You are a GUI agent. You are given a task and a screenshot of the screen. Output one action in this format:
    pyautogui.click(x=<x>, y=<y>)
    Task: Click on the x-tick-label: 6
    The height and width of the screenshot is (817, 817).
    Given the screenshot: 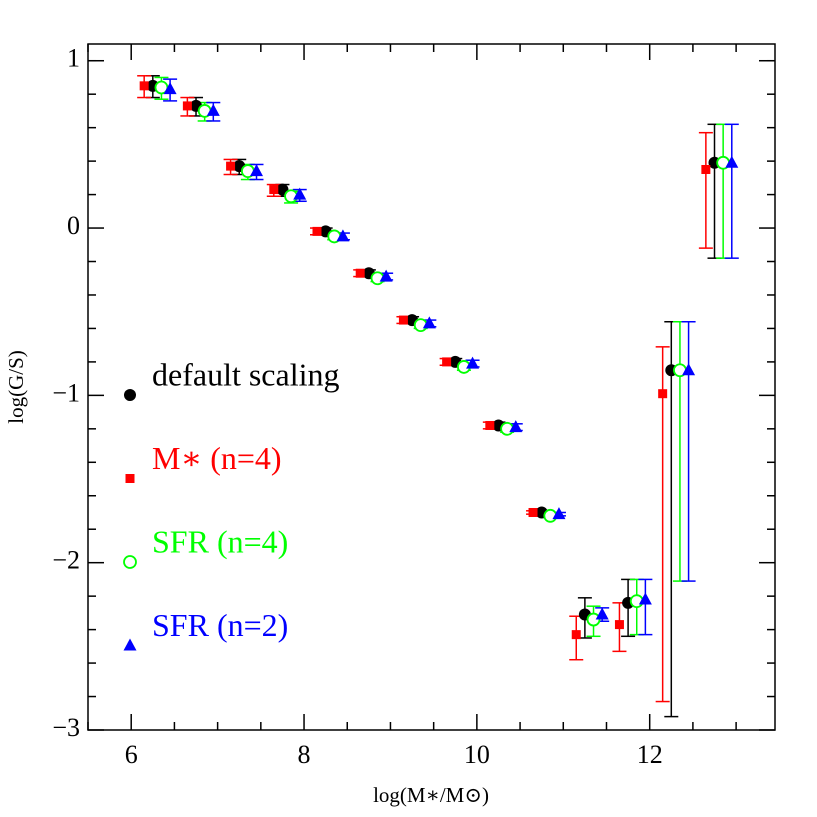 What is the action you would take?
    pyautogui.click(x=131, y=754)
    